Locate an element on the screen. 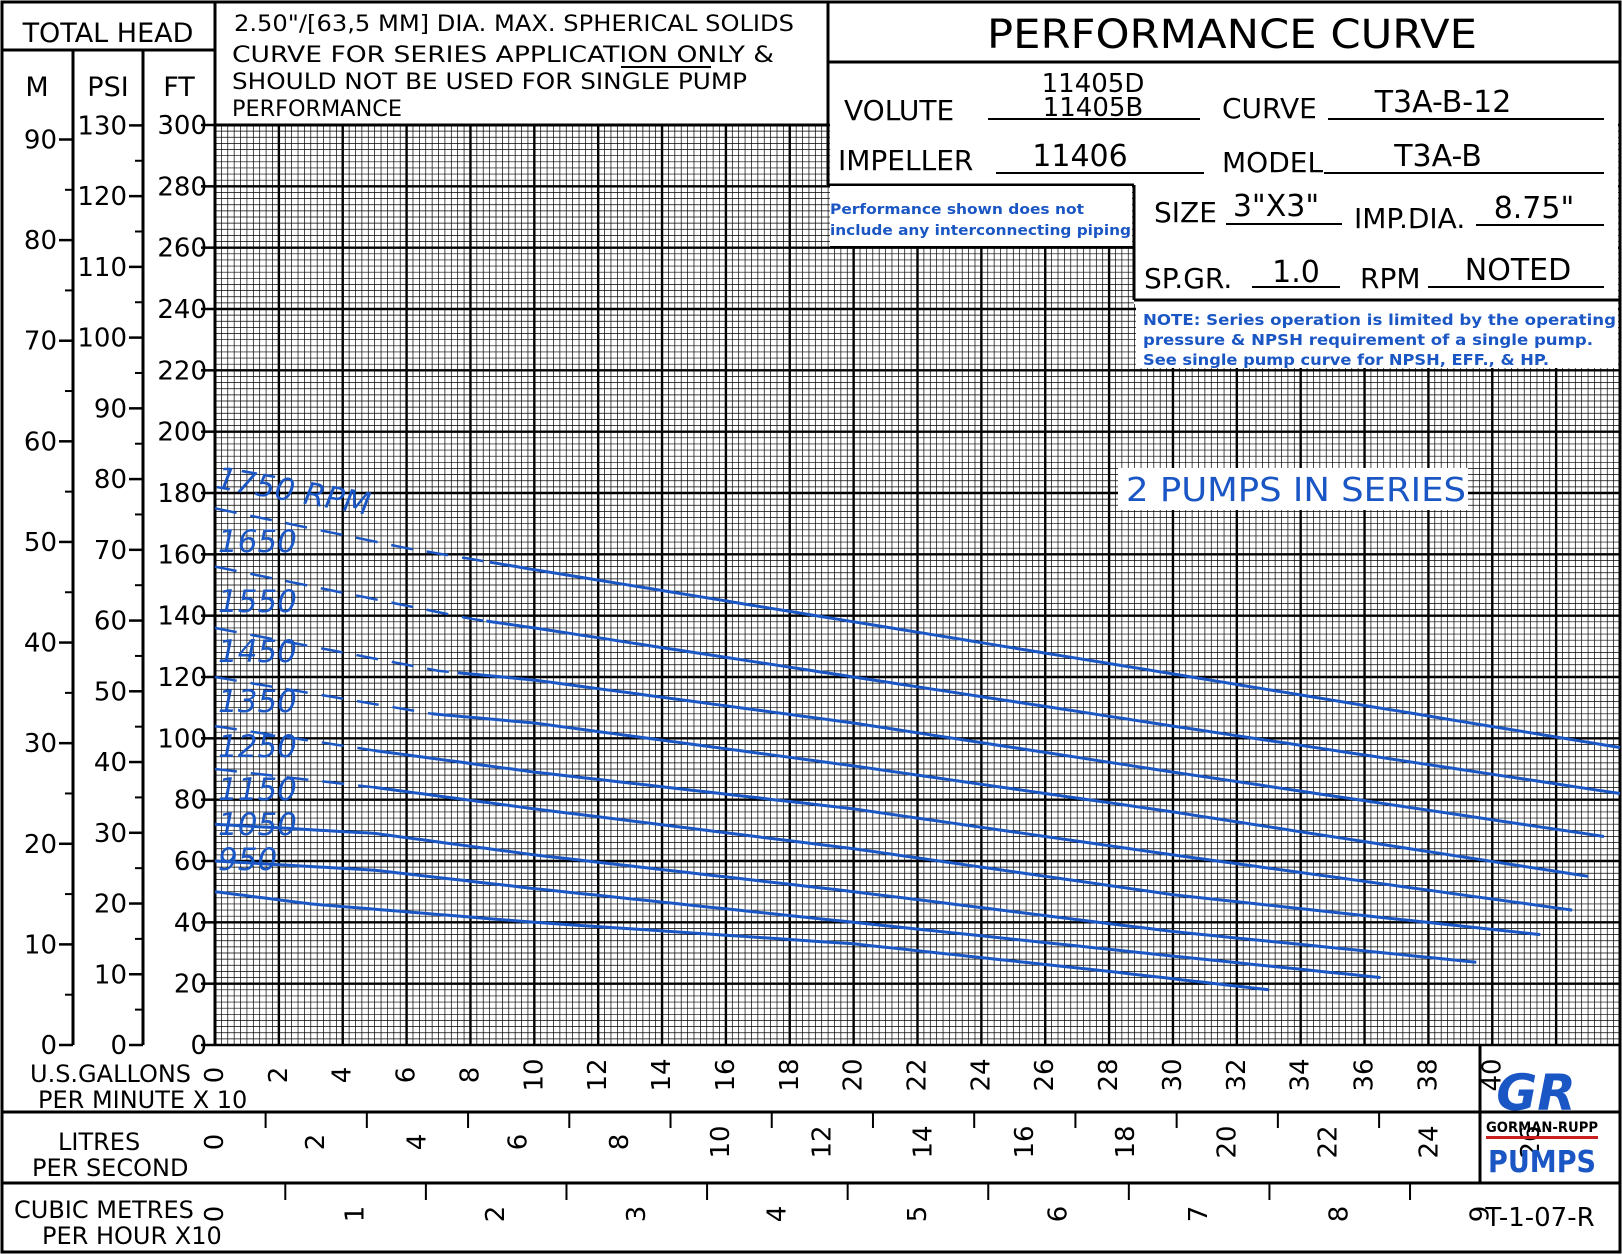  cmh-axis-tick-5: 5 is located at coordinates (918, 1214).